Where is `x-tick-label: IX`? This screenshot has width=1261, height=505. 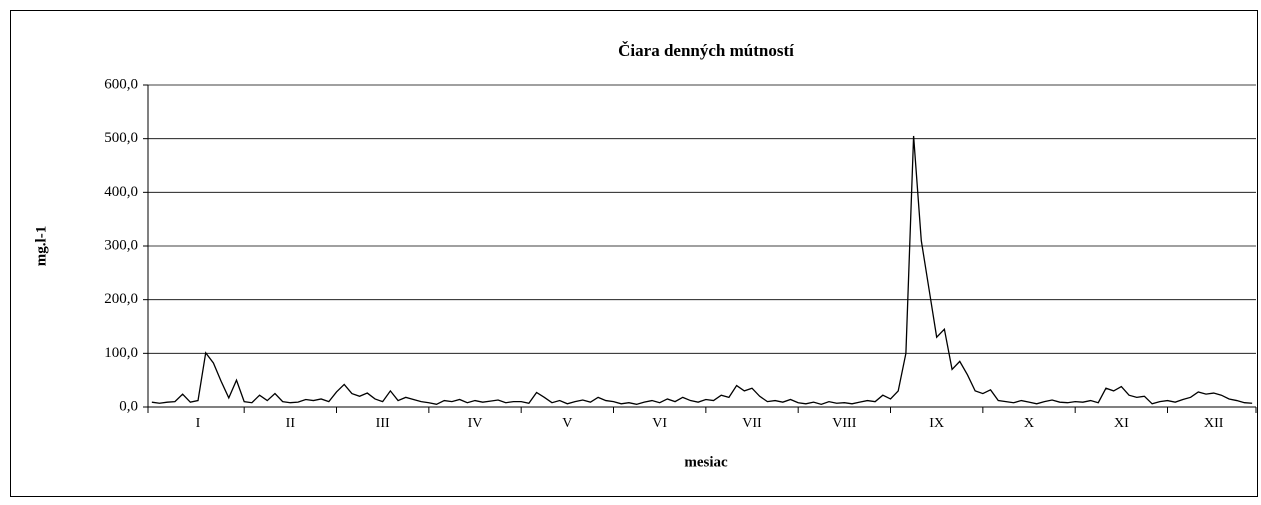 x-tick-label: IX is located at coordinates (936, 423).